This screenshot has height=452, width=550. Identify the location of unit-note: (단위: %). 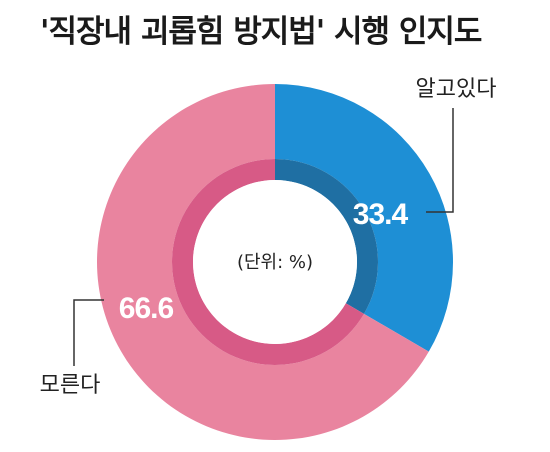
(275, 262).